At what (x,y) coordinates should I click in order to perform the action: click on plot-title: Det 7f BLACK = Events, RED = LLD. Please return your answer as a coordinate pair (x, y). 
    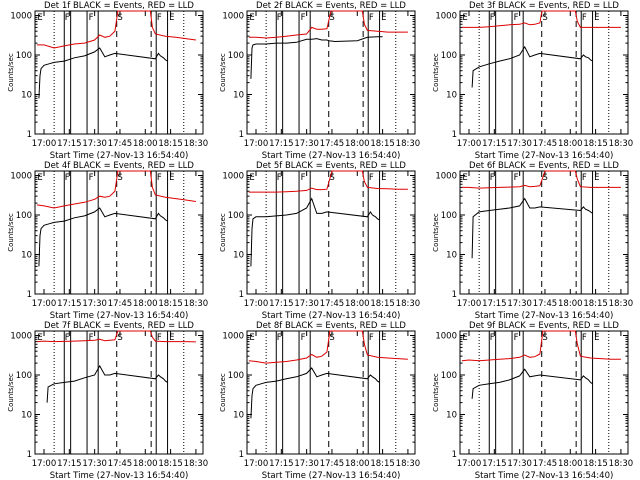
    Looking at the image, I should click on (119, 326).